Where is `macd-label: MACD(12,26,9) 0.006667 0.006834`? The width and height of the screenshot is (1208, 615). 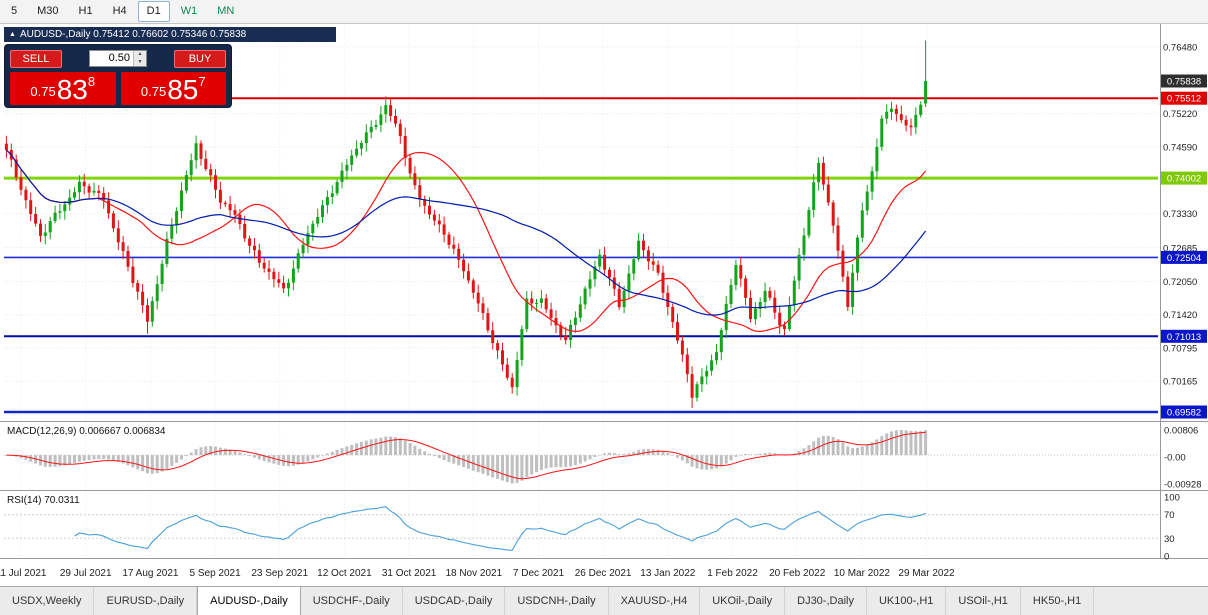 macd-label: MACD(12,26,9) 0.006667 0.006834 is located at coordinates (86, 431).